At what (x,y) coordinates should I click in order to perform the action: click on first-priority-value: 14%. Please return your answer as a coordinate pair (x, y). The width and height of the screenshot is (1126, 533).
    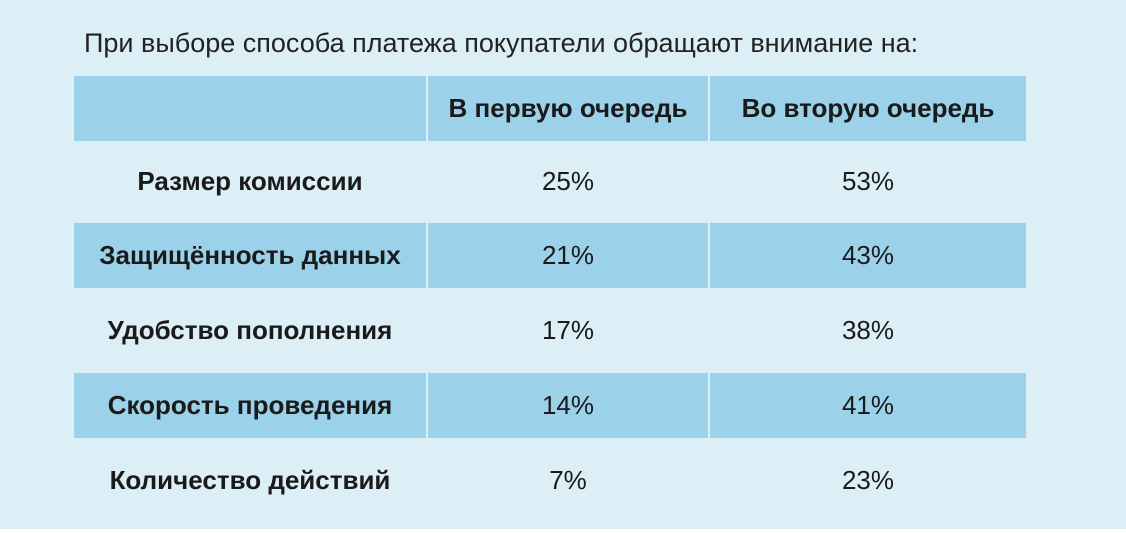
    Looking at the image, I should click on (568, 405).